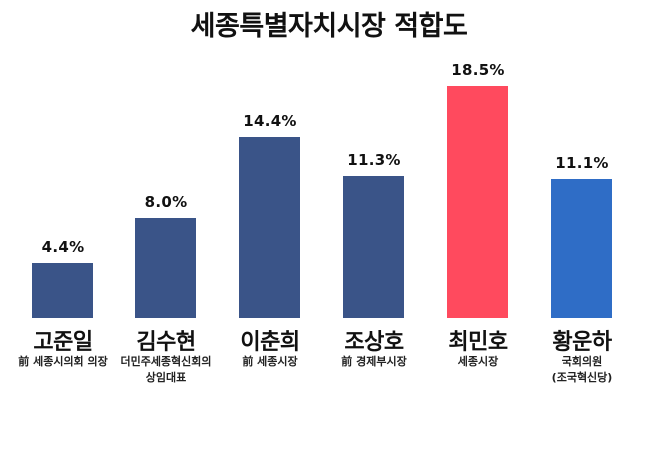  I want to click on candidate-name: 고준일, so click(63, 342).